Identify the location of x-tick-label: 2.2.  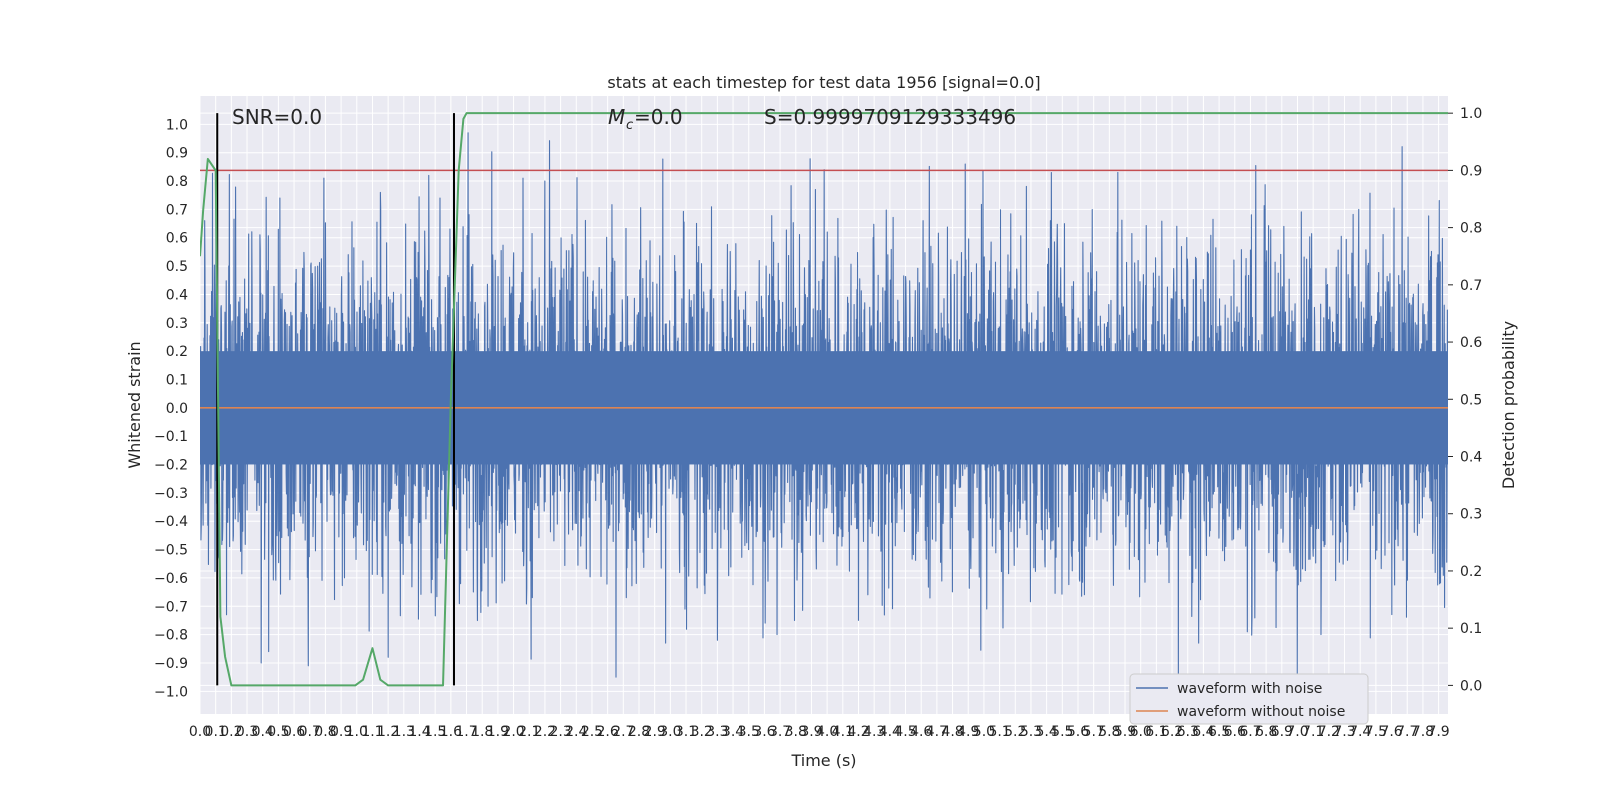
(545, 732).